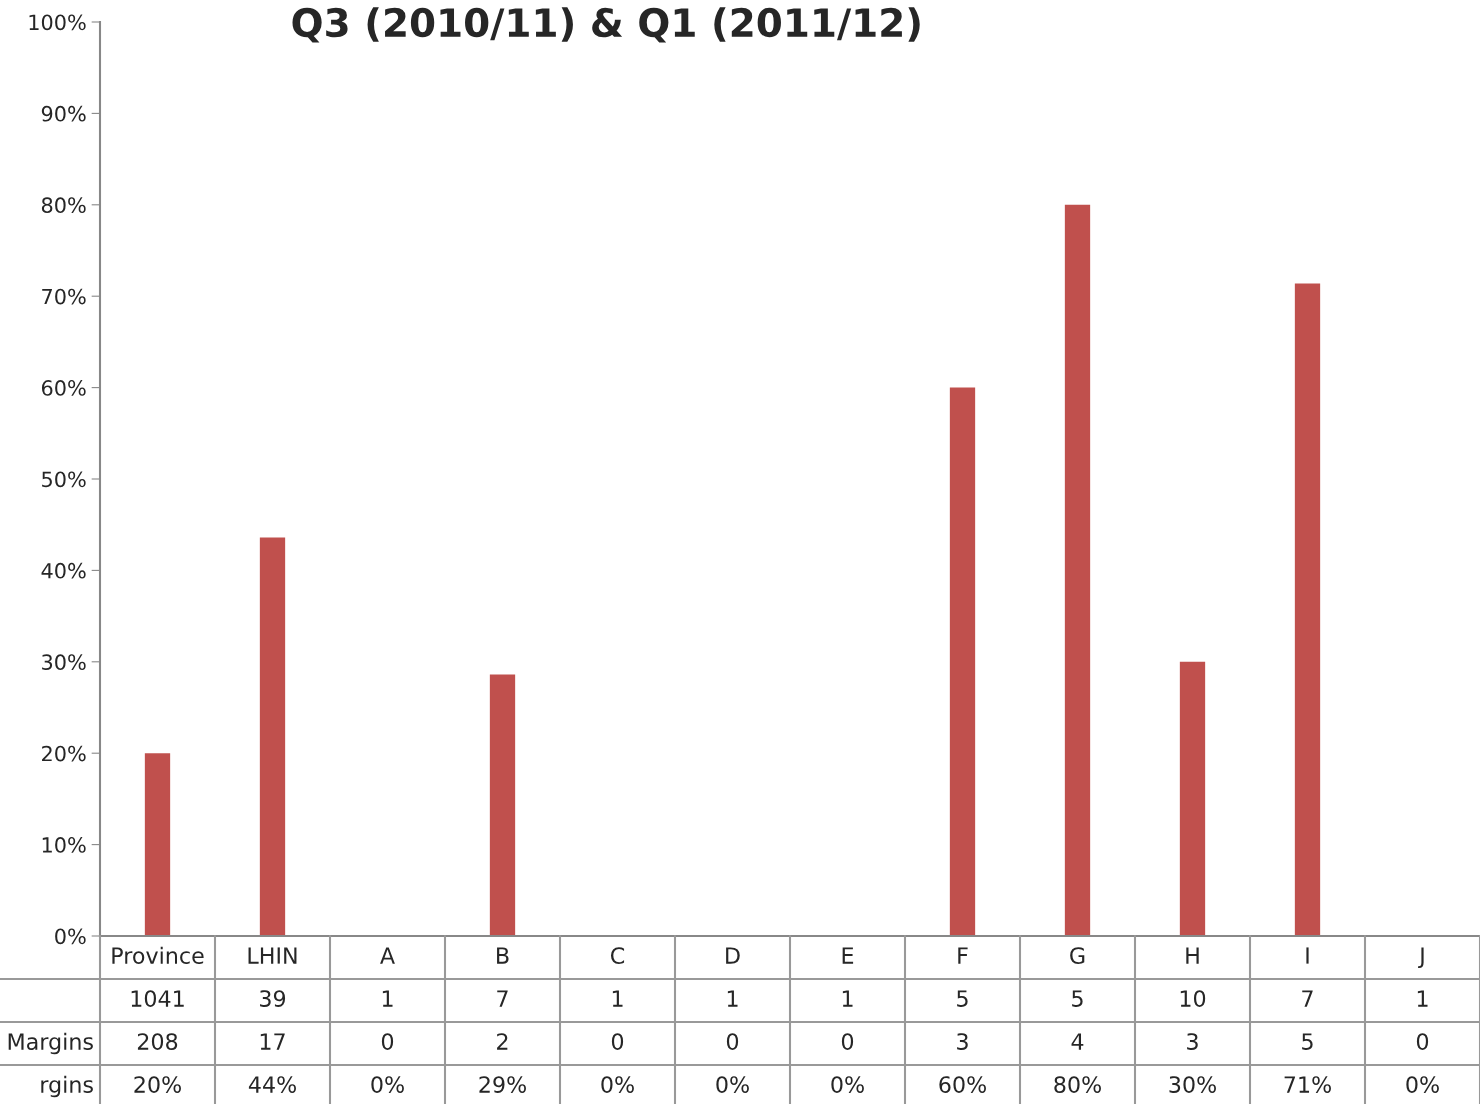 Image resolution: width=1480 pixels, height=1104 pixels. Describe the element at coordinates (63, 570) in the screenshot. I see `y-tick-label: 40%` at that location.